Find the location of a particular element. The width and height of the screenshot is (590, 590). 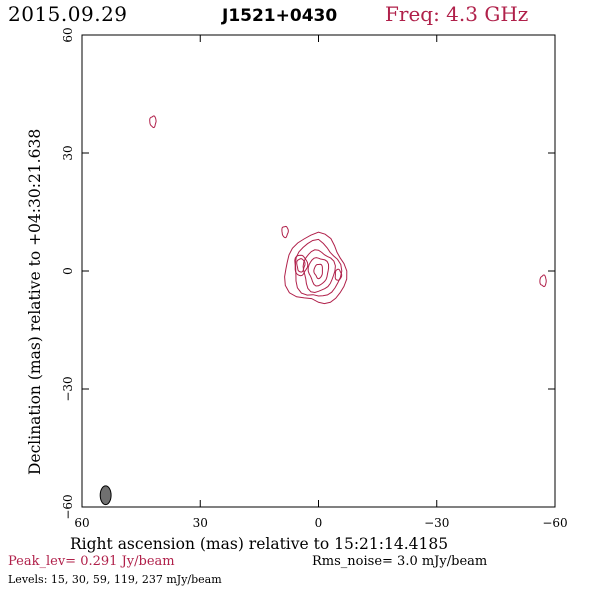

contour-levels-label: Levels: is located at coordinates (28, 579).